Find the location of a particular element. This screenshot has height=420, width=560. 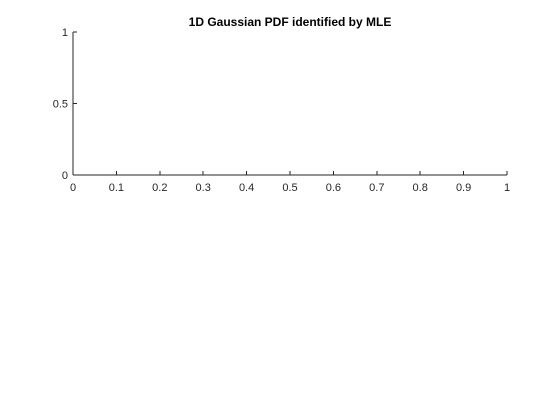

x-tick-label: 0 is located at coordinates (73, 188).